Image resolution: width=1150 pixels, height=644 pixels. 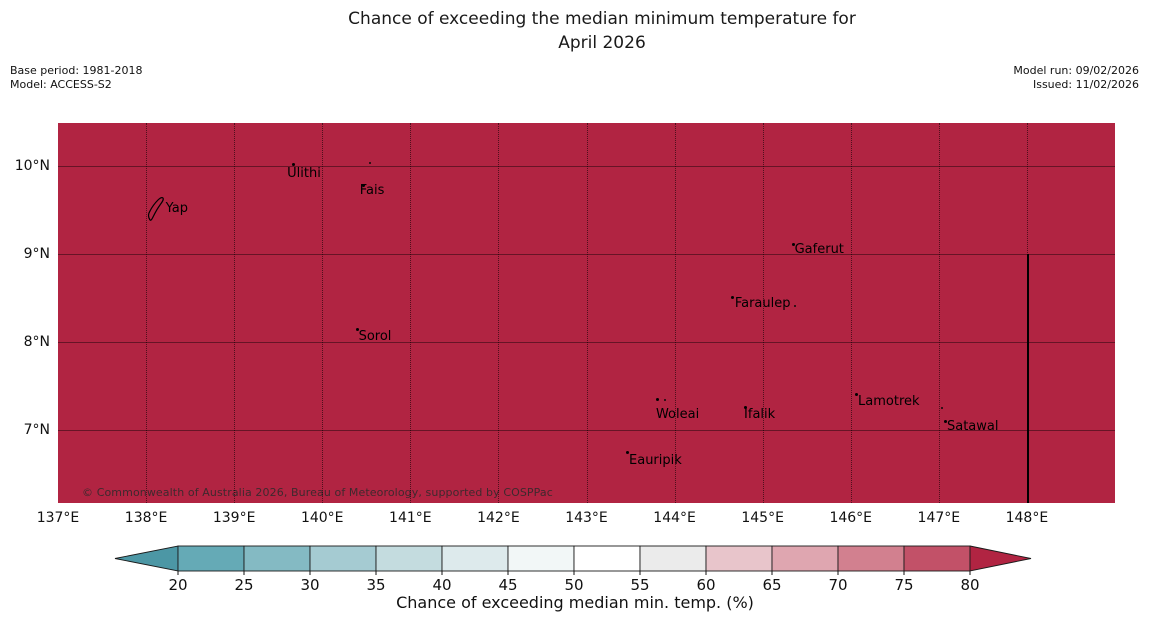 I want to click on x-tick-label: 145°E, so click(x=762, y=518).